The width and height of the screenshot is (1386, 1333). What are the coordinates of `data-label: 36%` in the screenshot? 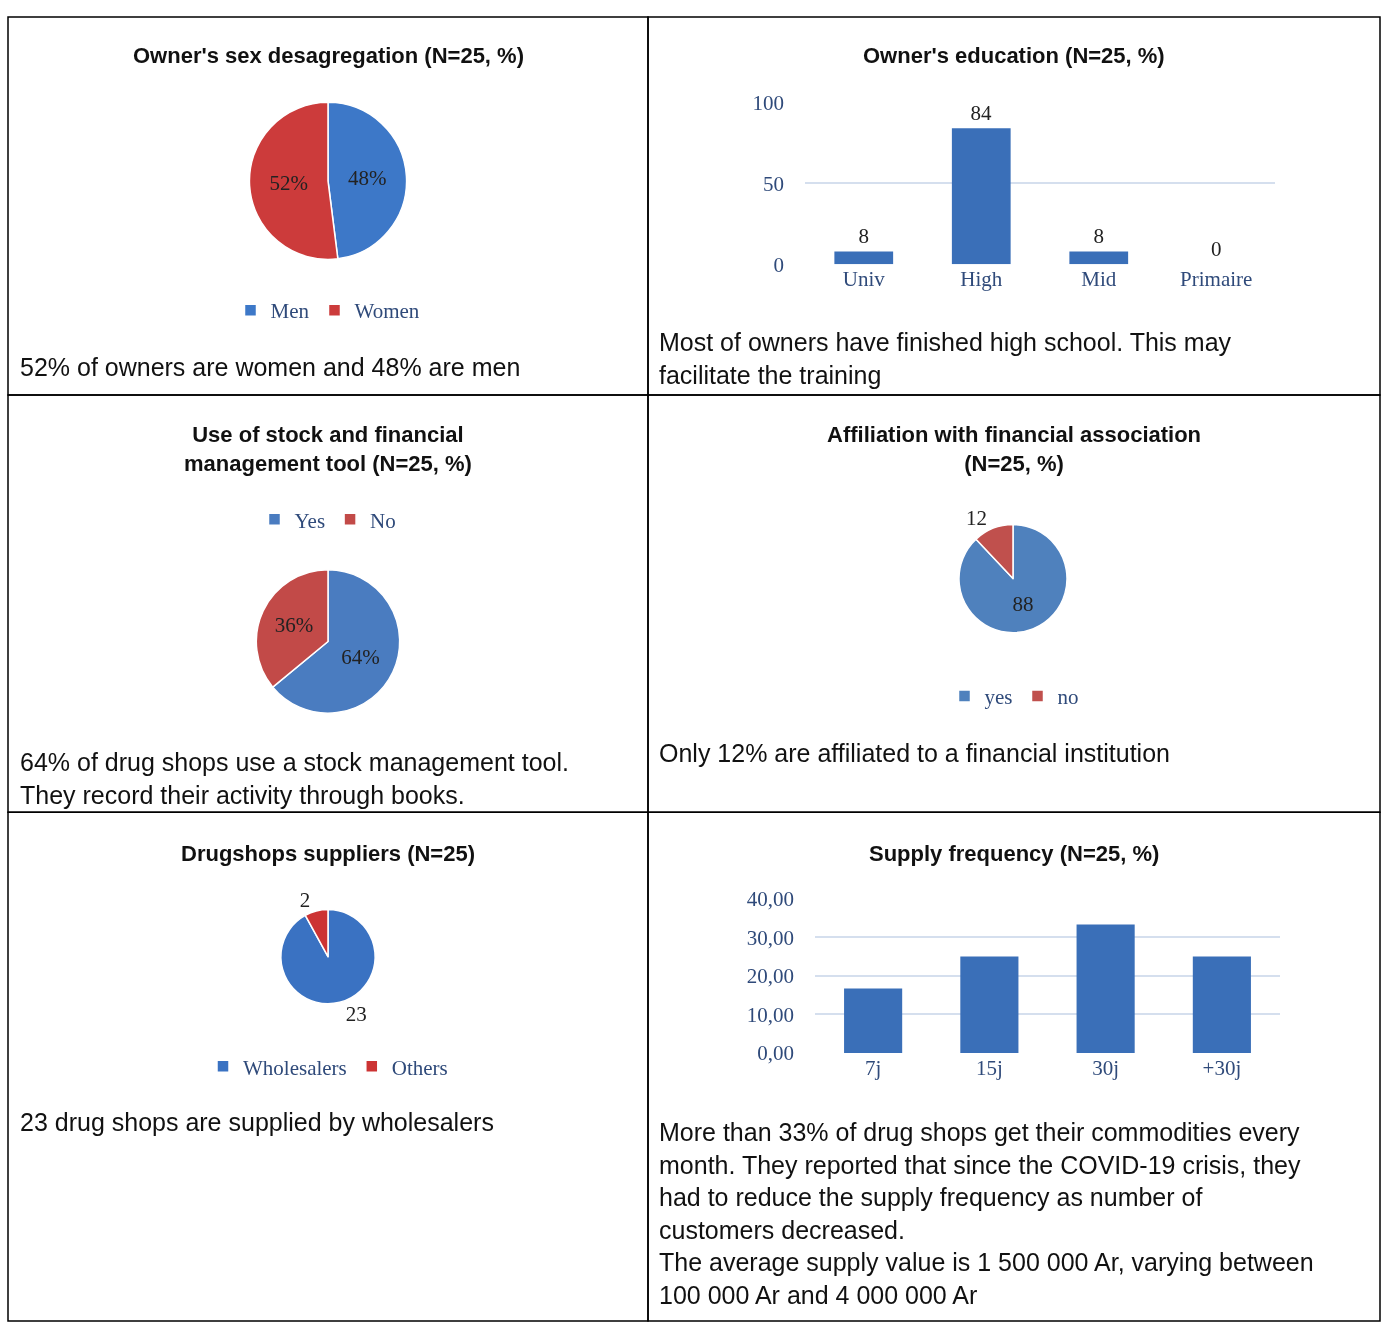 It's located at (294, 625).